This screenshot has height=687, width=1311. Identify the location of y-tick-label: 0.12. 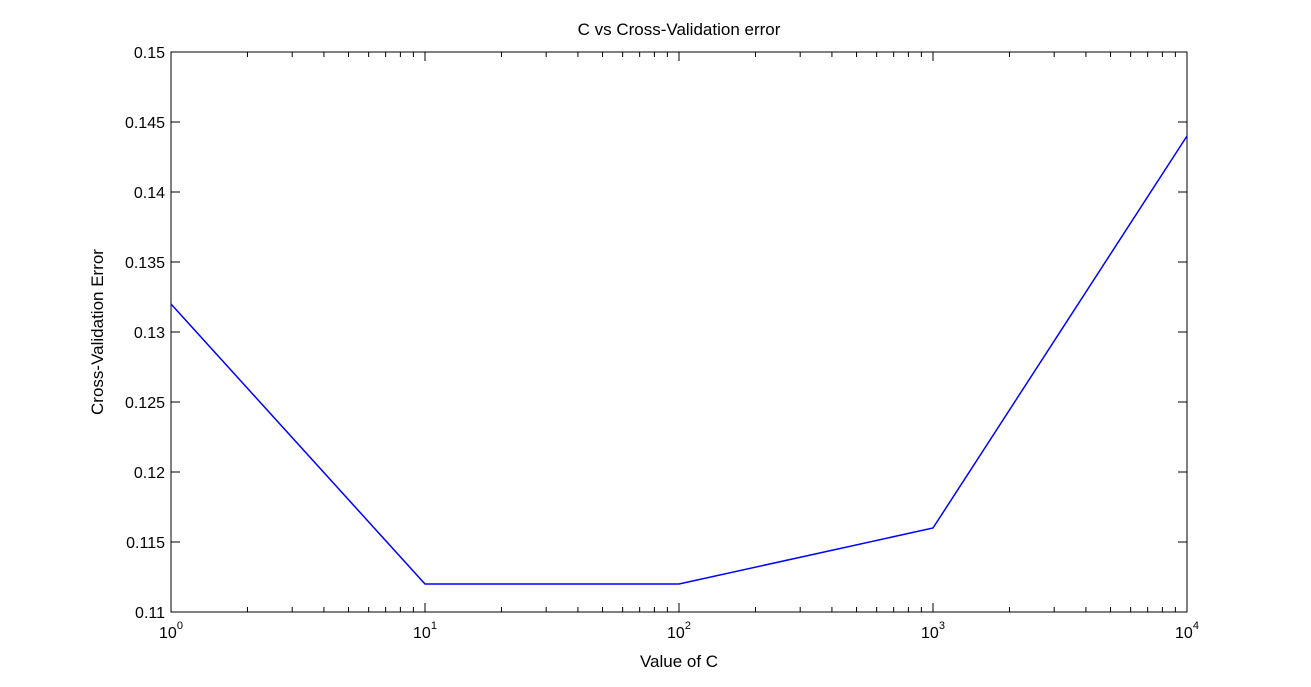
(149, 473).